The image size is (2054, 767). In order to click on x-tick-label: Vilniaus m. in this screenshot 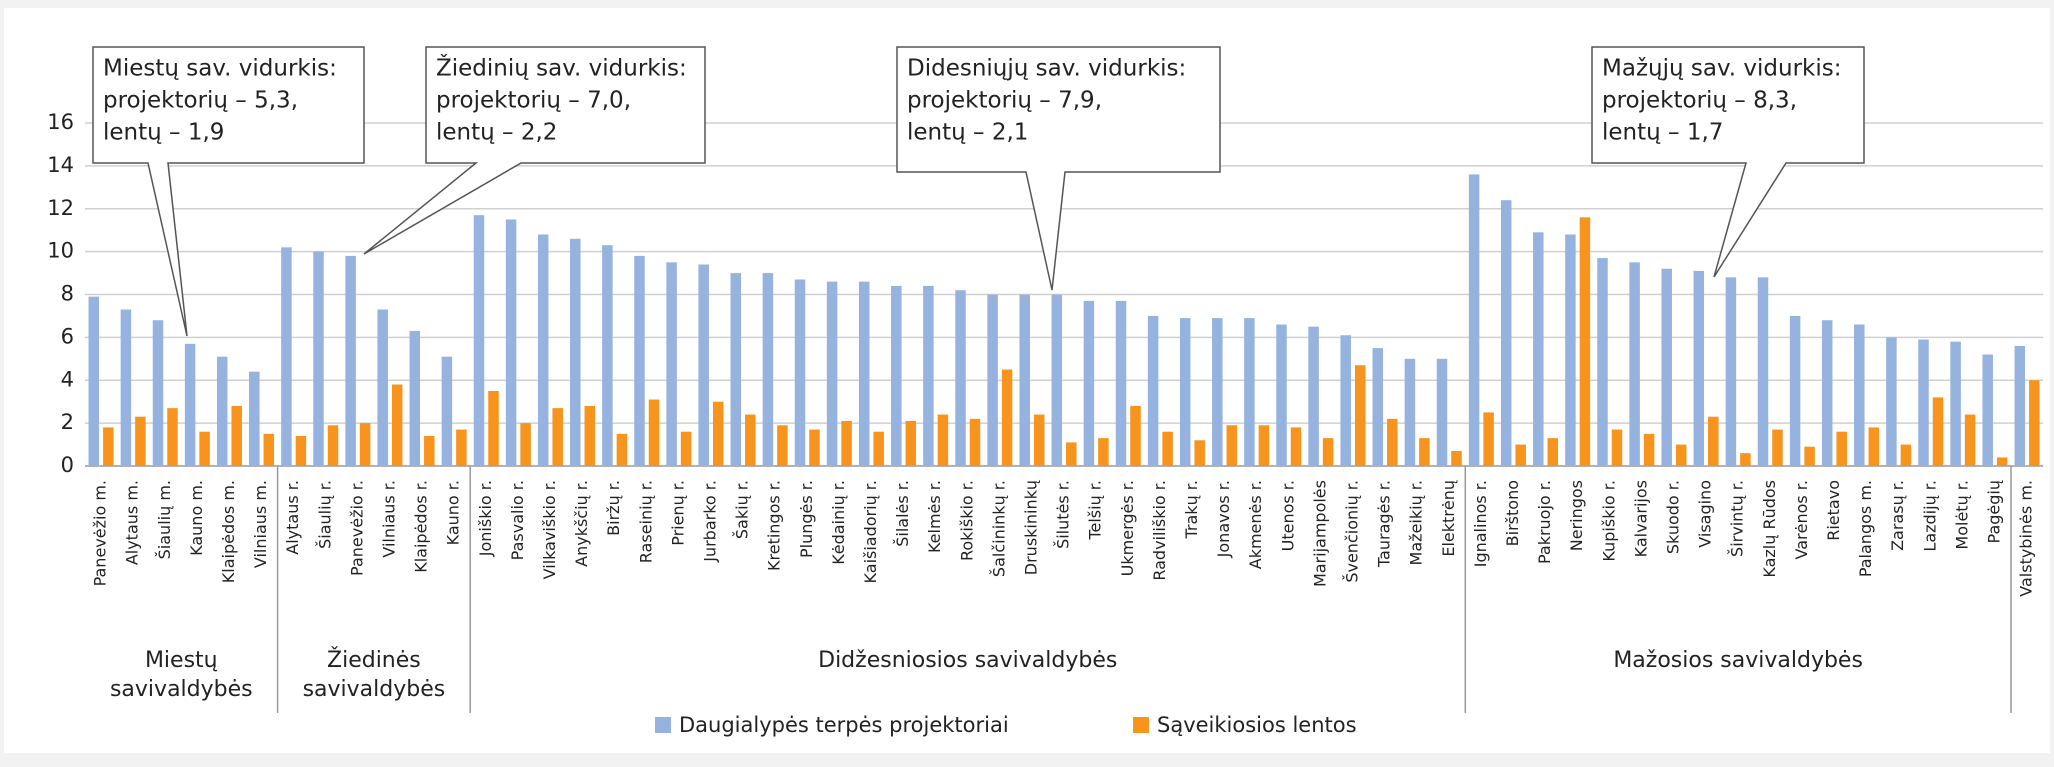, I will do `click(260, 524)`.